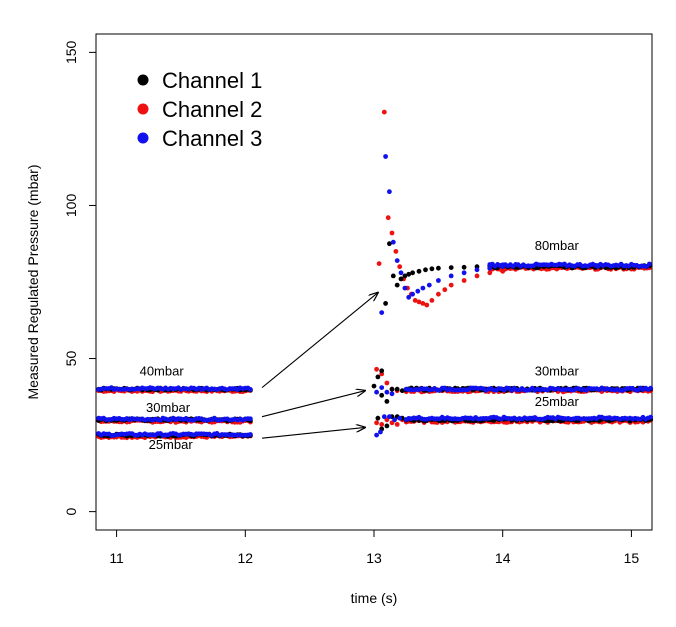 The image size is (676, 627). I want to click on x-tick-label: 14, so click(503, 558).